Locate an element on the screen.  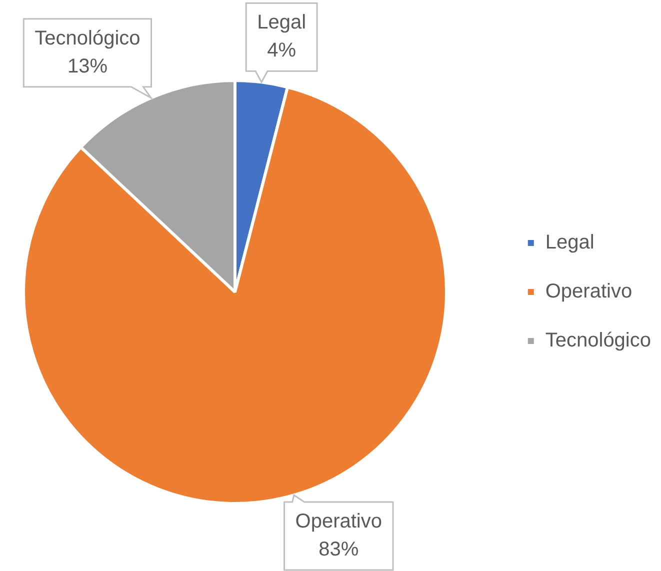
legend-label: Operativo is located at coordinates (588, 291).